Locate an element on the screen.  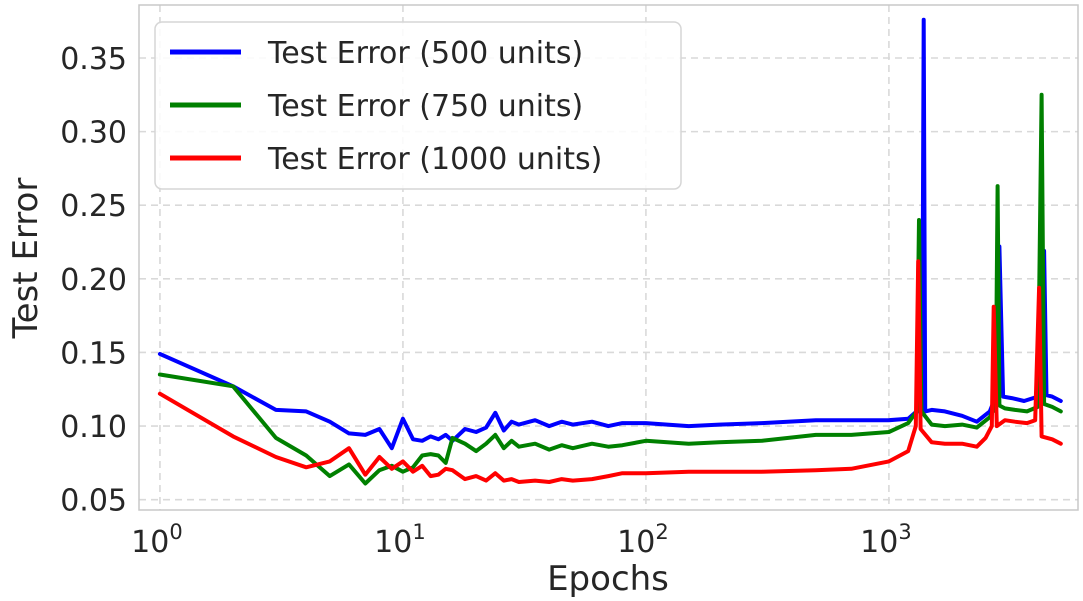
y-axis-ticks: 0.05 0.10 0.15 0.20 0.25 0.30 0.35 is located at coordinates (93, 280).